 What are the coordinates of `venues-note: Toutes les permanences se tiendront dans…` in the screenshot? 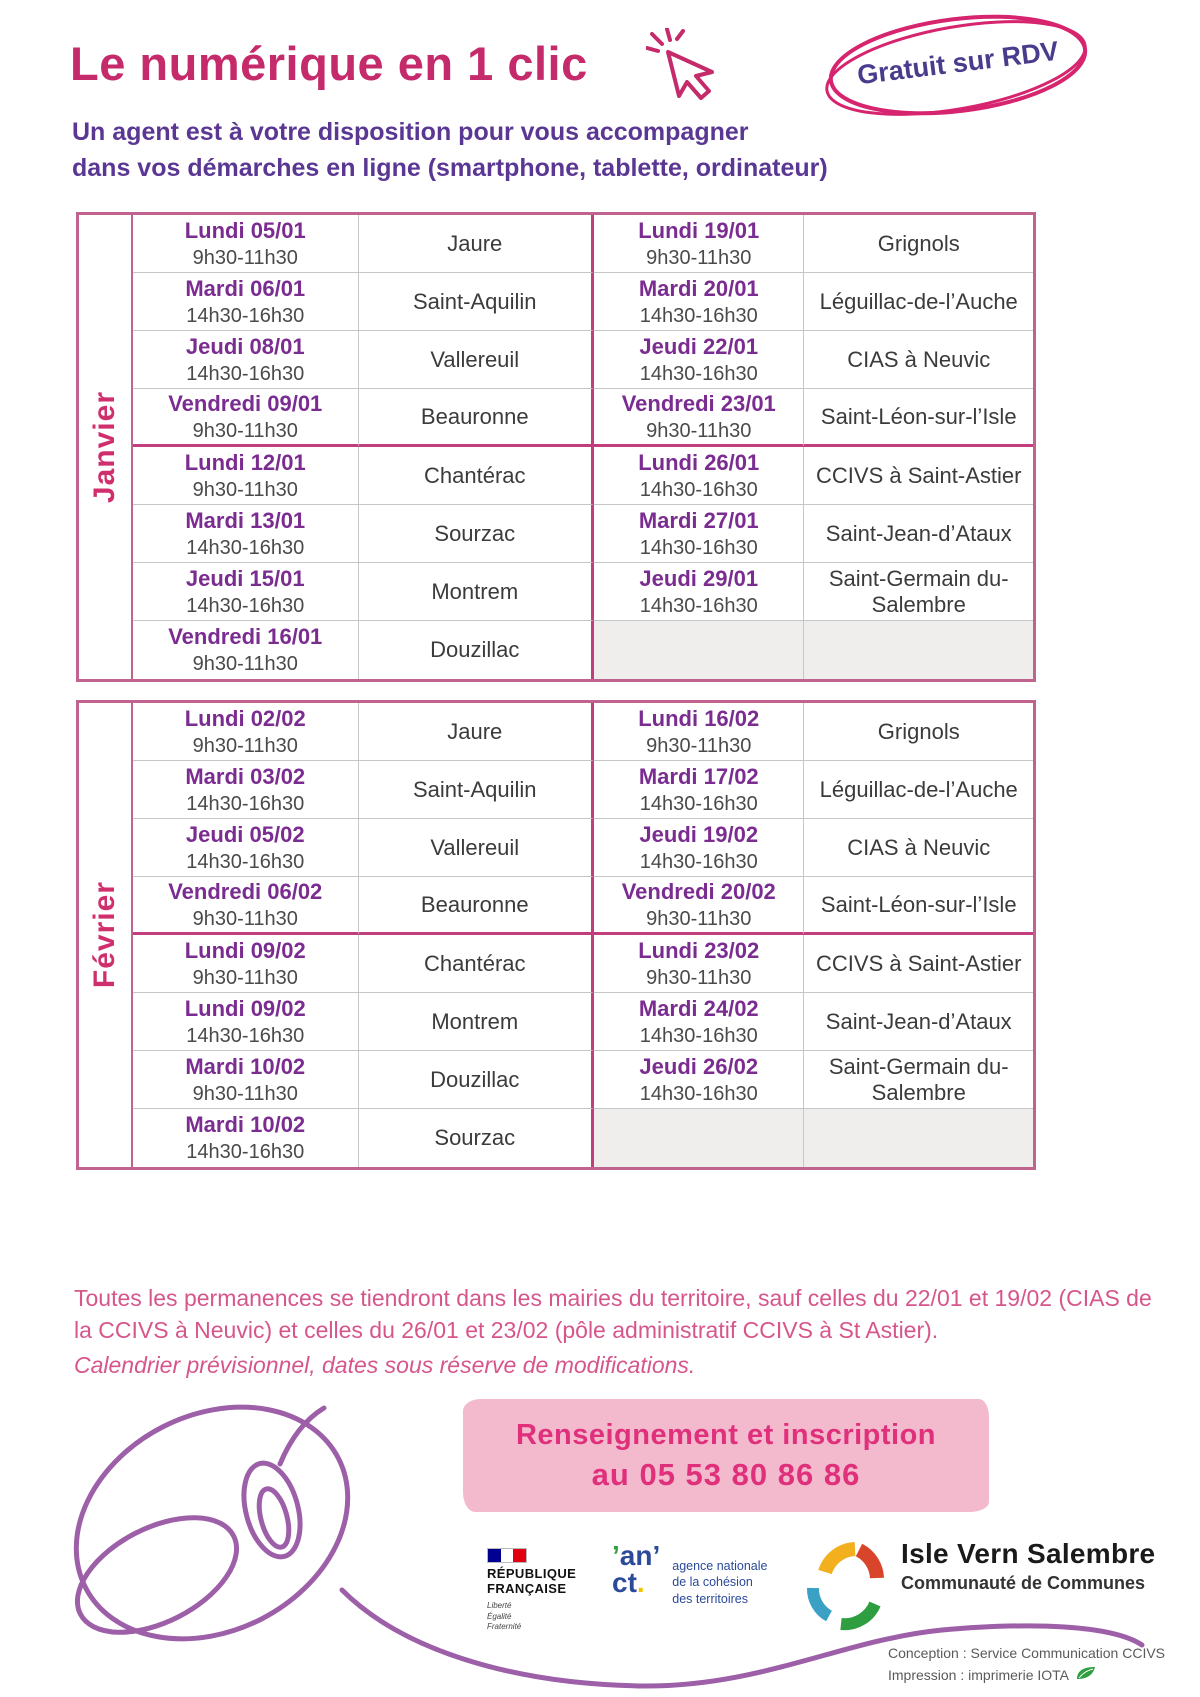 It's located at (613, 1314).